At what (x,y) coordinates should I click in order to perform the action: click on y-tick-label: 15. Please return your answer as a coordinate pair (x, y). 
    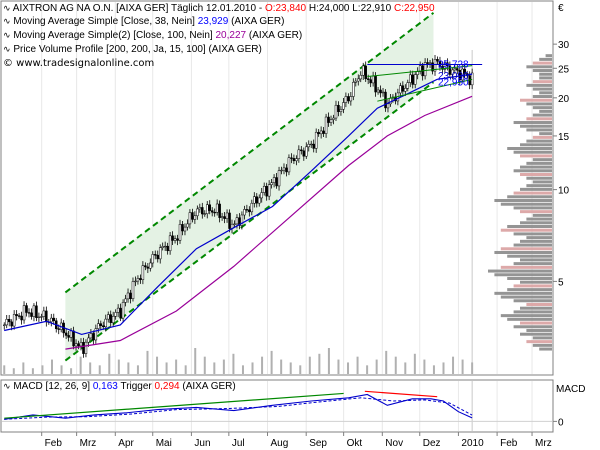
    Looking at the image, I should click on (564, 137).